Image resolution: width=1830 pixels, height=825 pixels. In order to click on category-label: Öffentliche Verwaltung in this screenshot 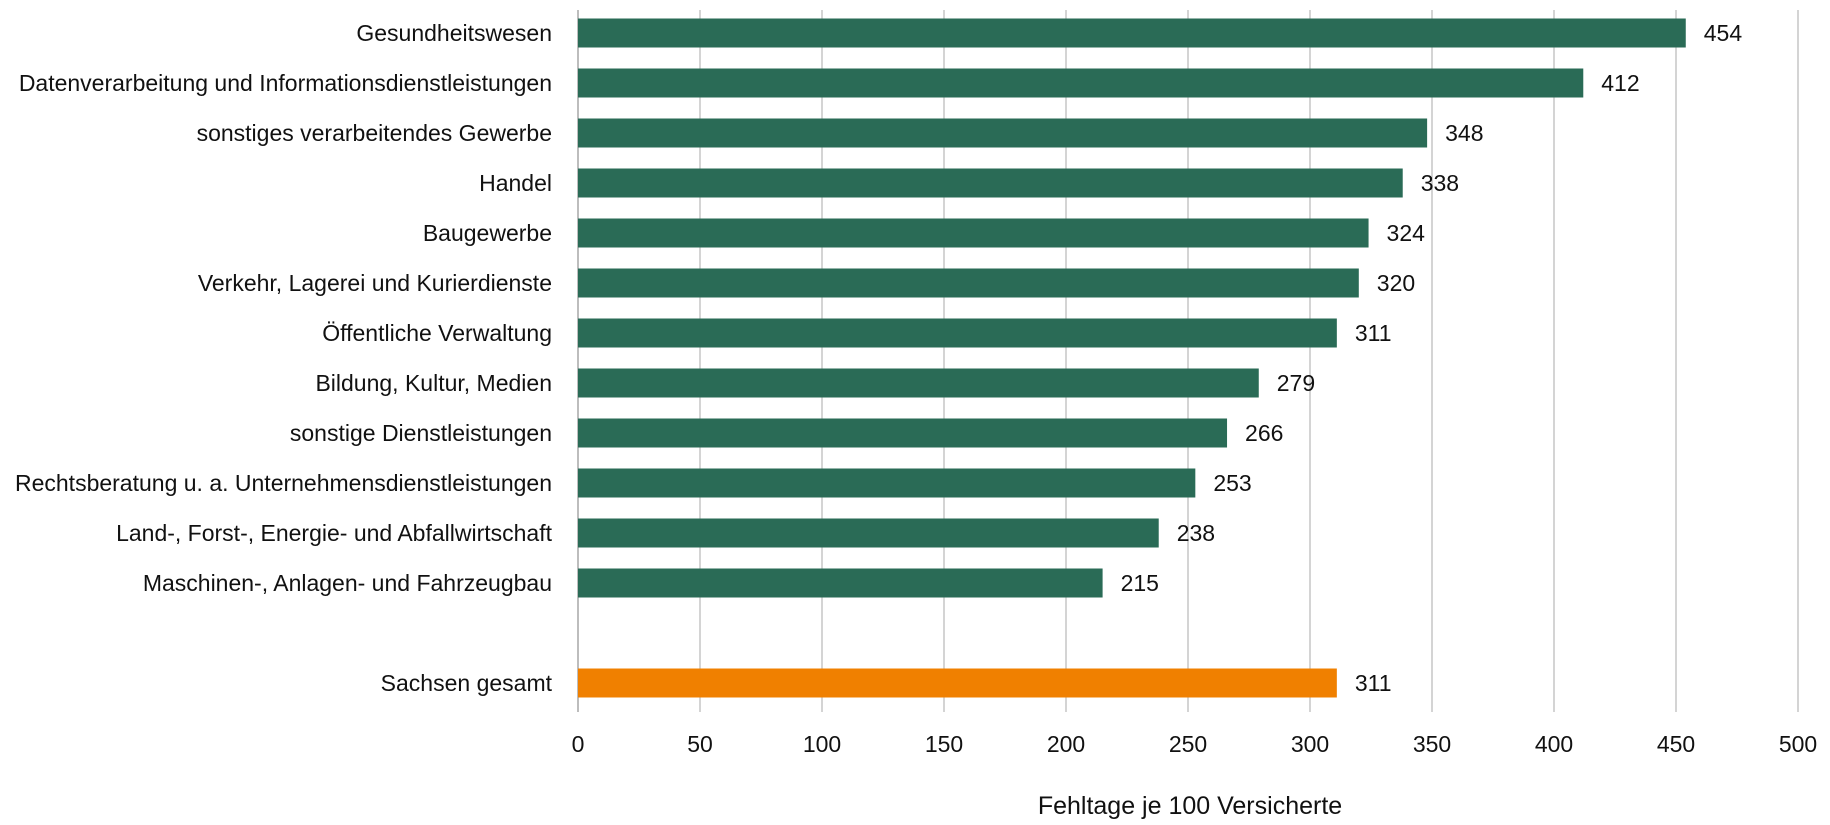, I will do `click(437, 333)`.